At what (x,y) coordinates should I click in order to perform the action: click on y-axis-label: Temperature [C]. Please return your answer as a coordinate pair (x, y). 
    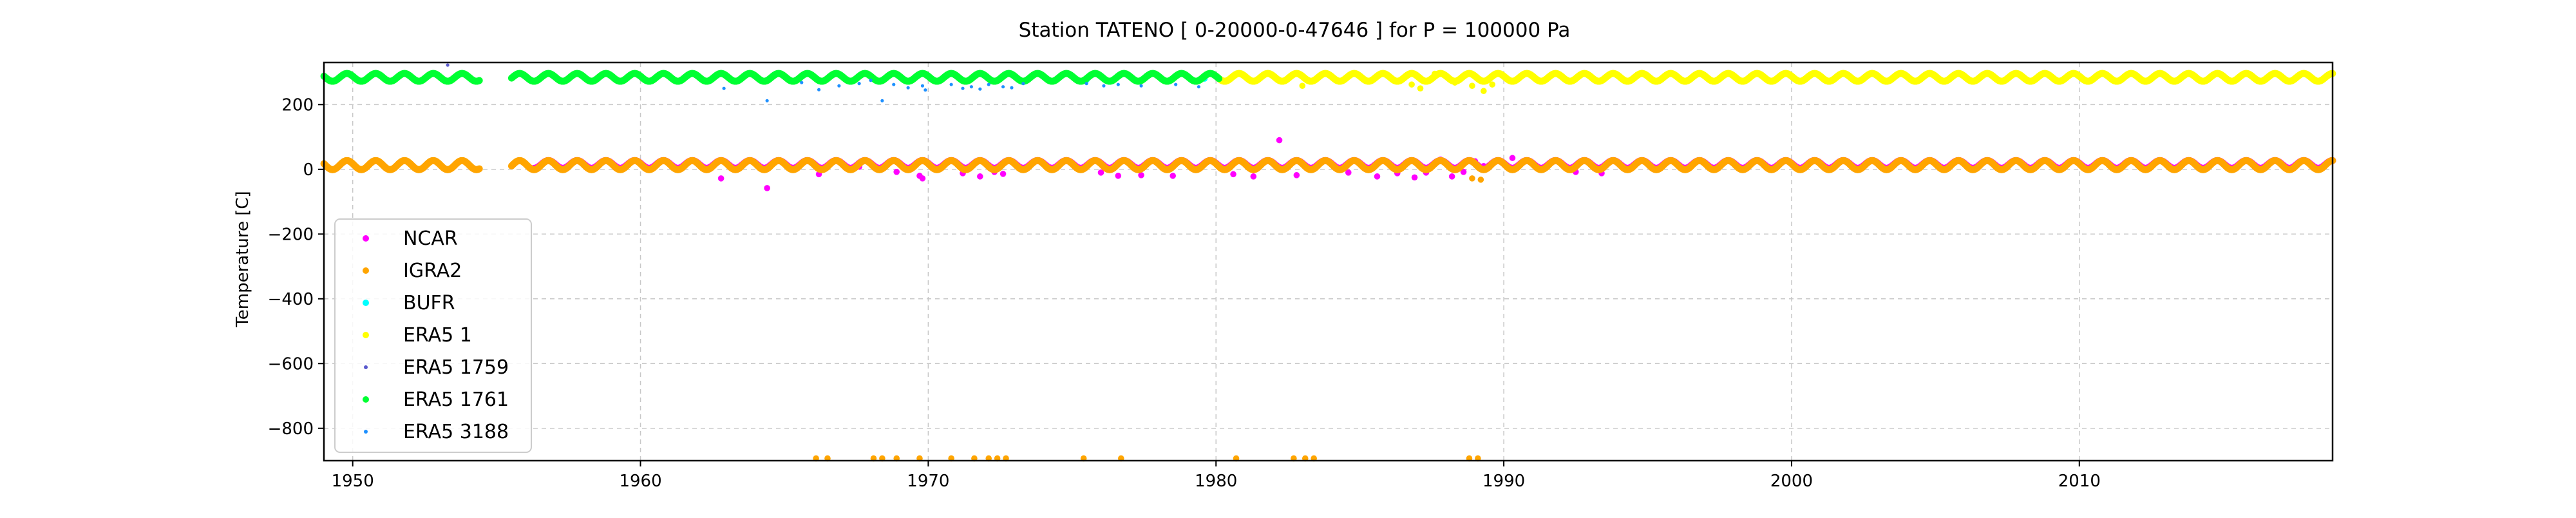
    Looking at the image, I should click on (242, 259).